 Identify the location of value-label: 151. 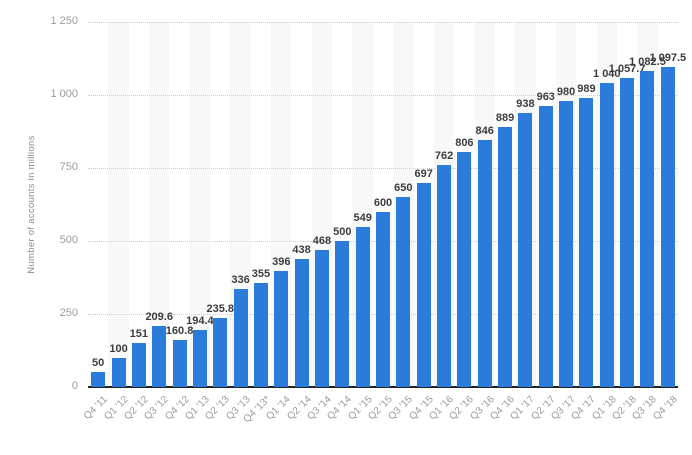
(139, 333).